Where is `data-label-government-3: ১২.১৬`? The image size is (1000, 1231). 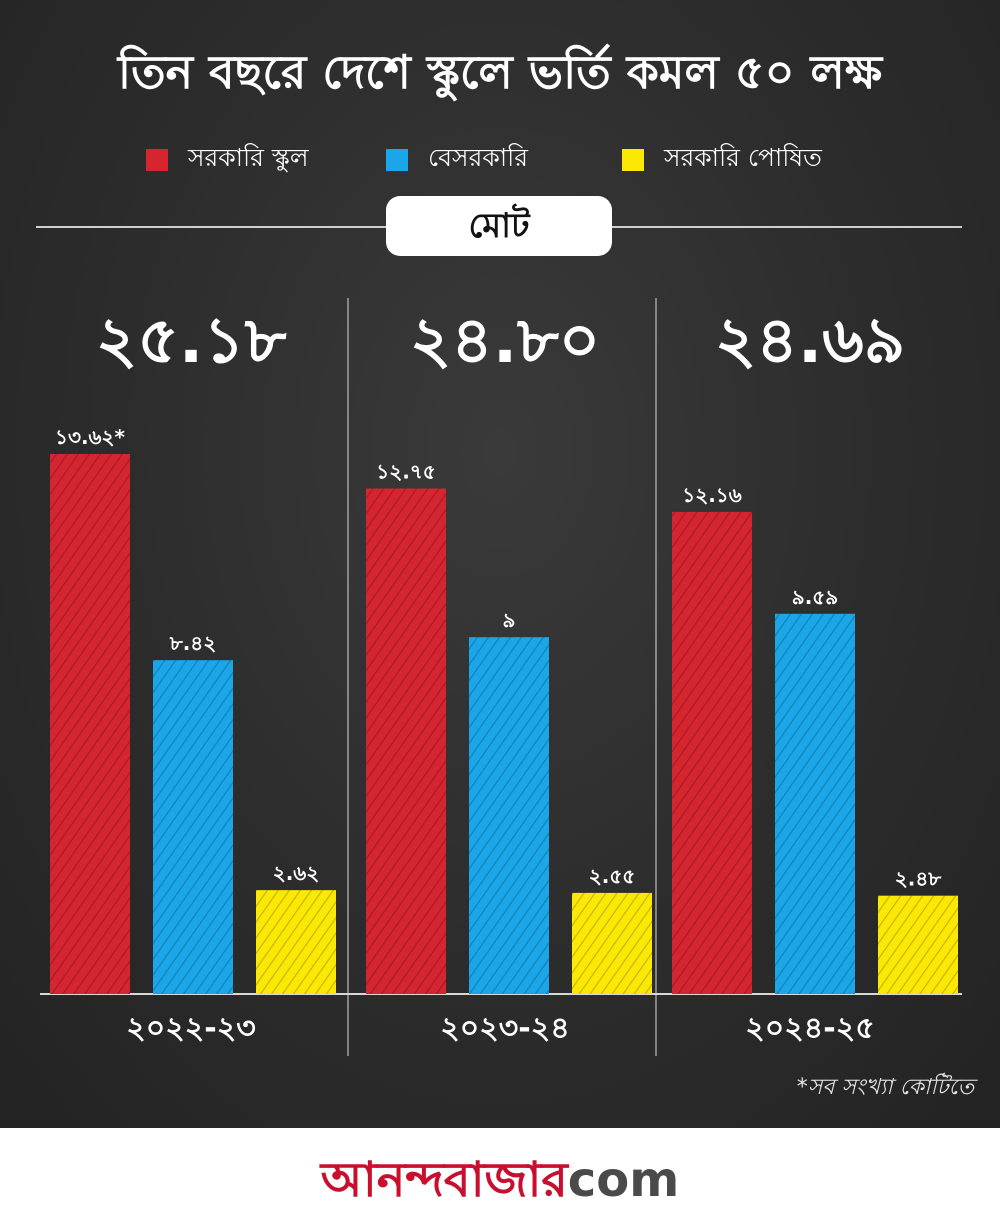
data-label-government-3: ১২.১৬ is located at coordinates (712, 495).